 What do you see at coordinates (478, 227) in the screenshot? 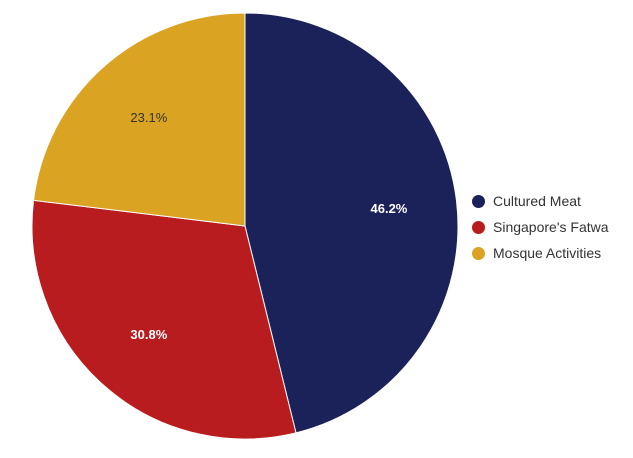
I see `legend-swatch-singapores-fatwa` at bounding box center [478, 227].